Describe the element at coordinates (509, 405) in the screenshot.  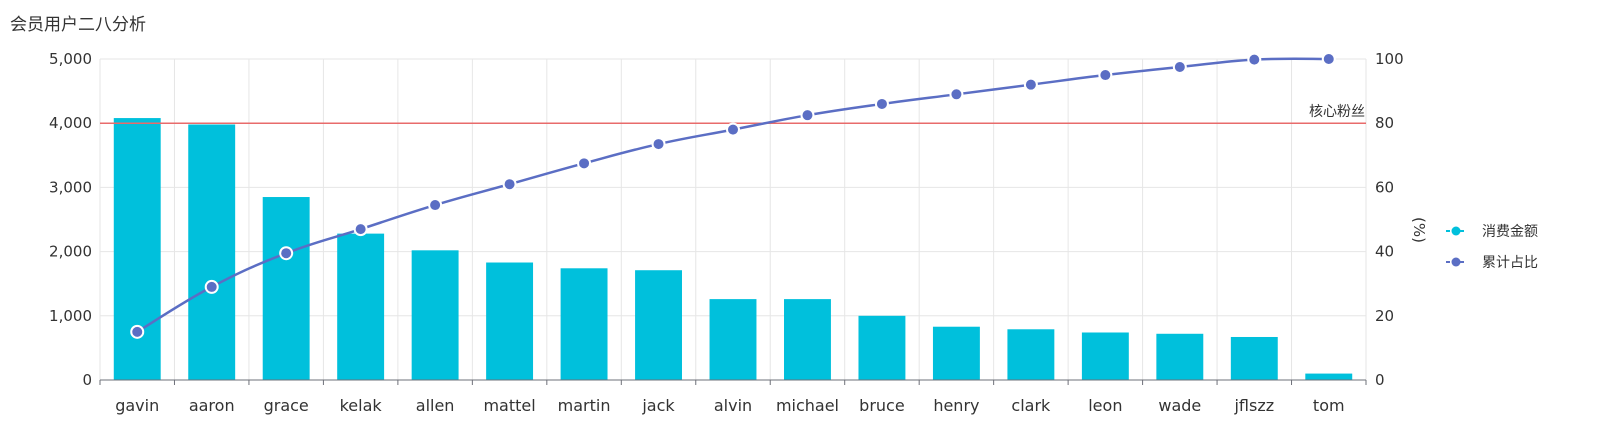
I see `x-tick-label: mattel` at that location.